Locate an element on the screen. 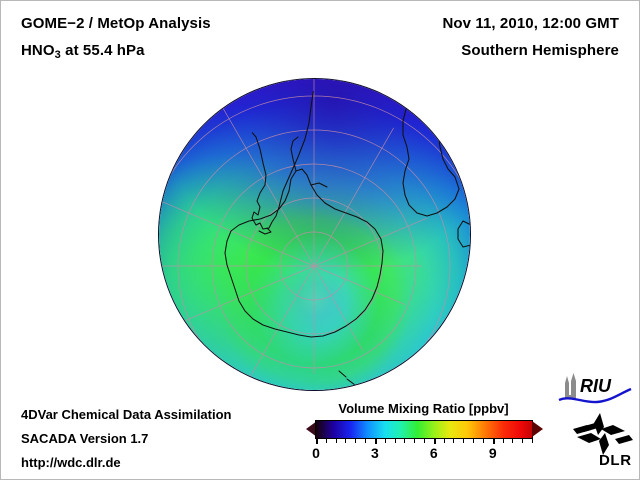  riu-wave is located at coordinates (595, 395).